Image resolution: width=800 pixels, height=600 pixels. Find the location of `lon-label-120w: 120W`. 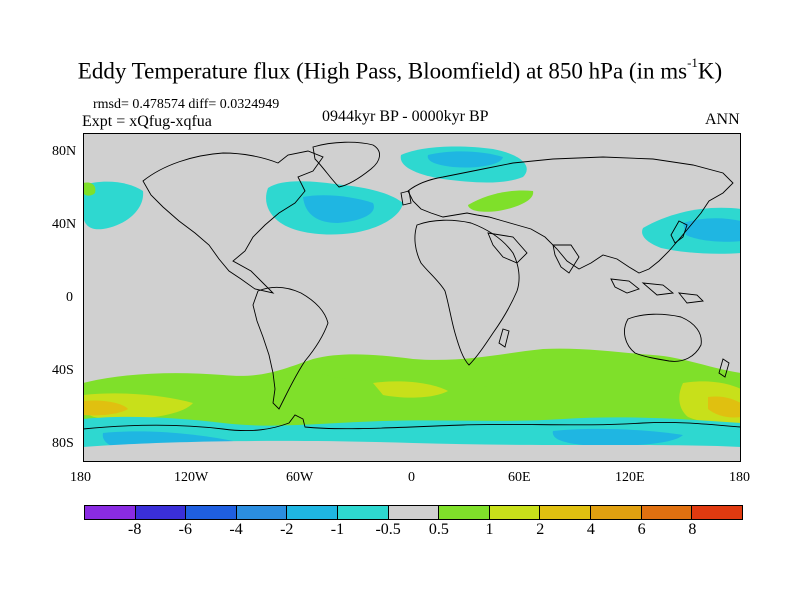

lon-label-120w: 120W is located at coordinates (191, 477).